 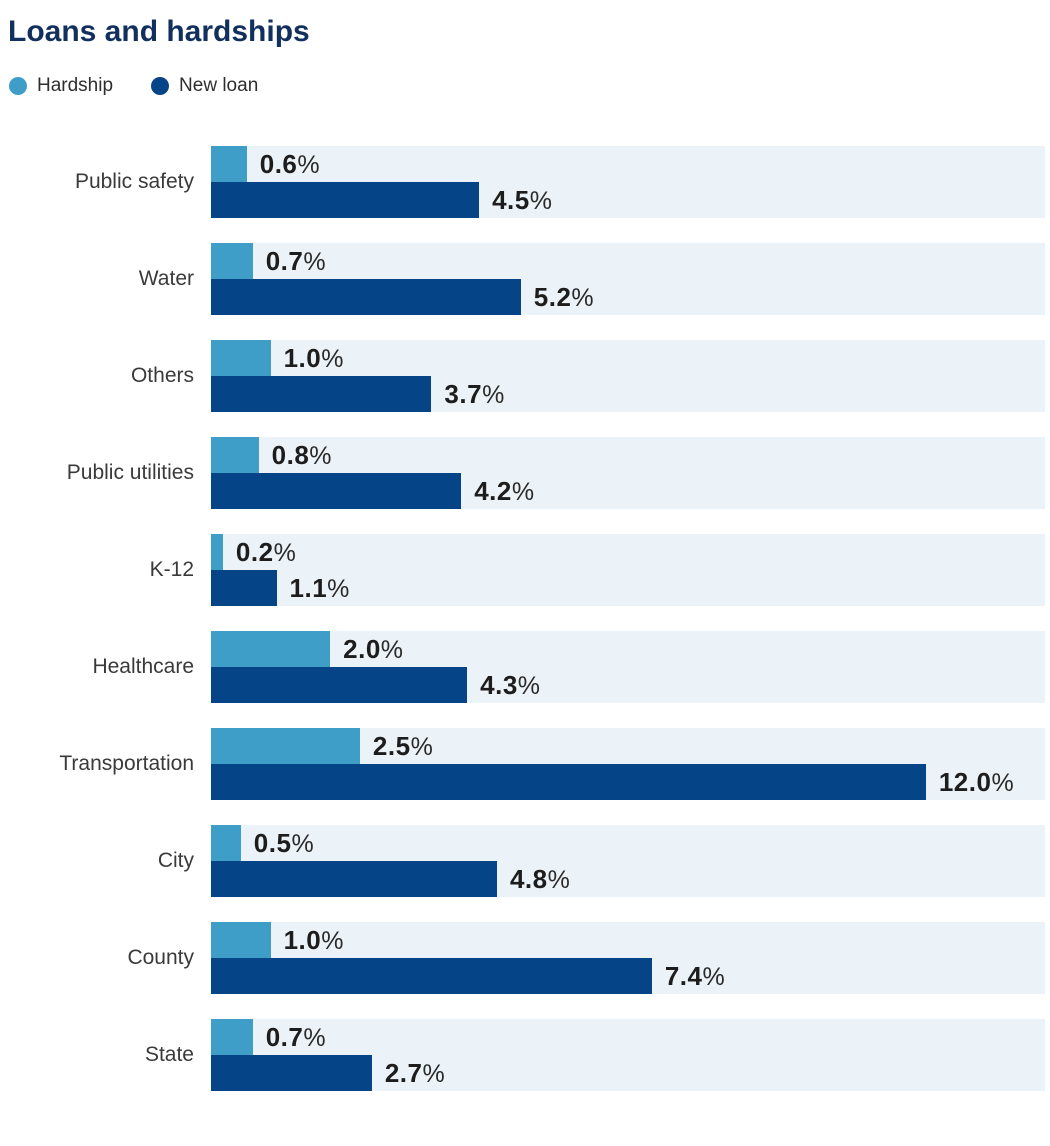 I want to click on bar-line: 0.7%, so click(x=628, y=261).